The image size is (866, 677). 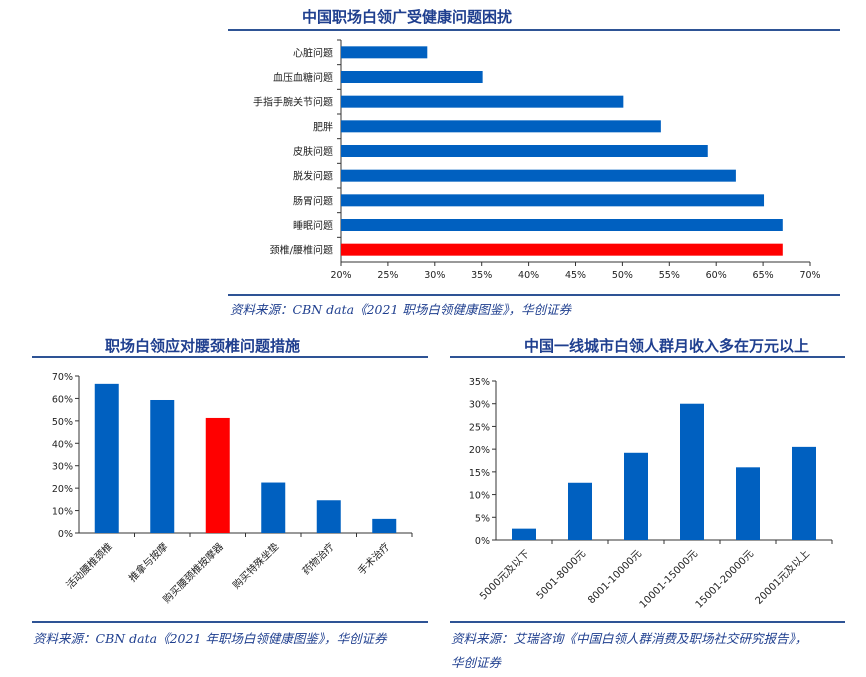 I want to click on chart1-x-tick-label: 25%, so click(x=387, y=275).